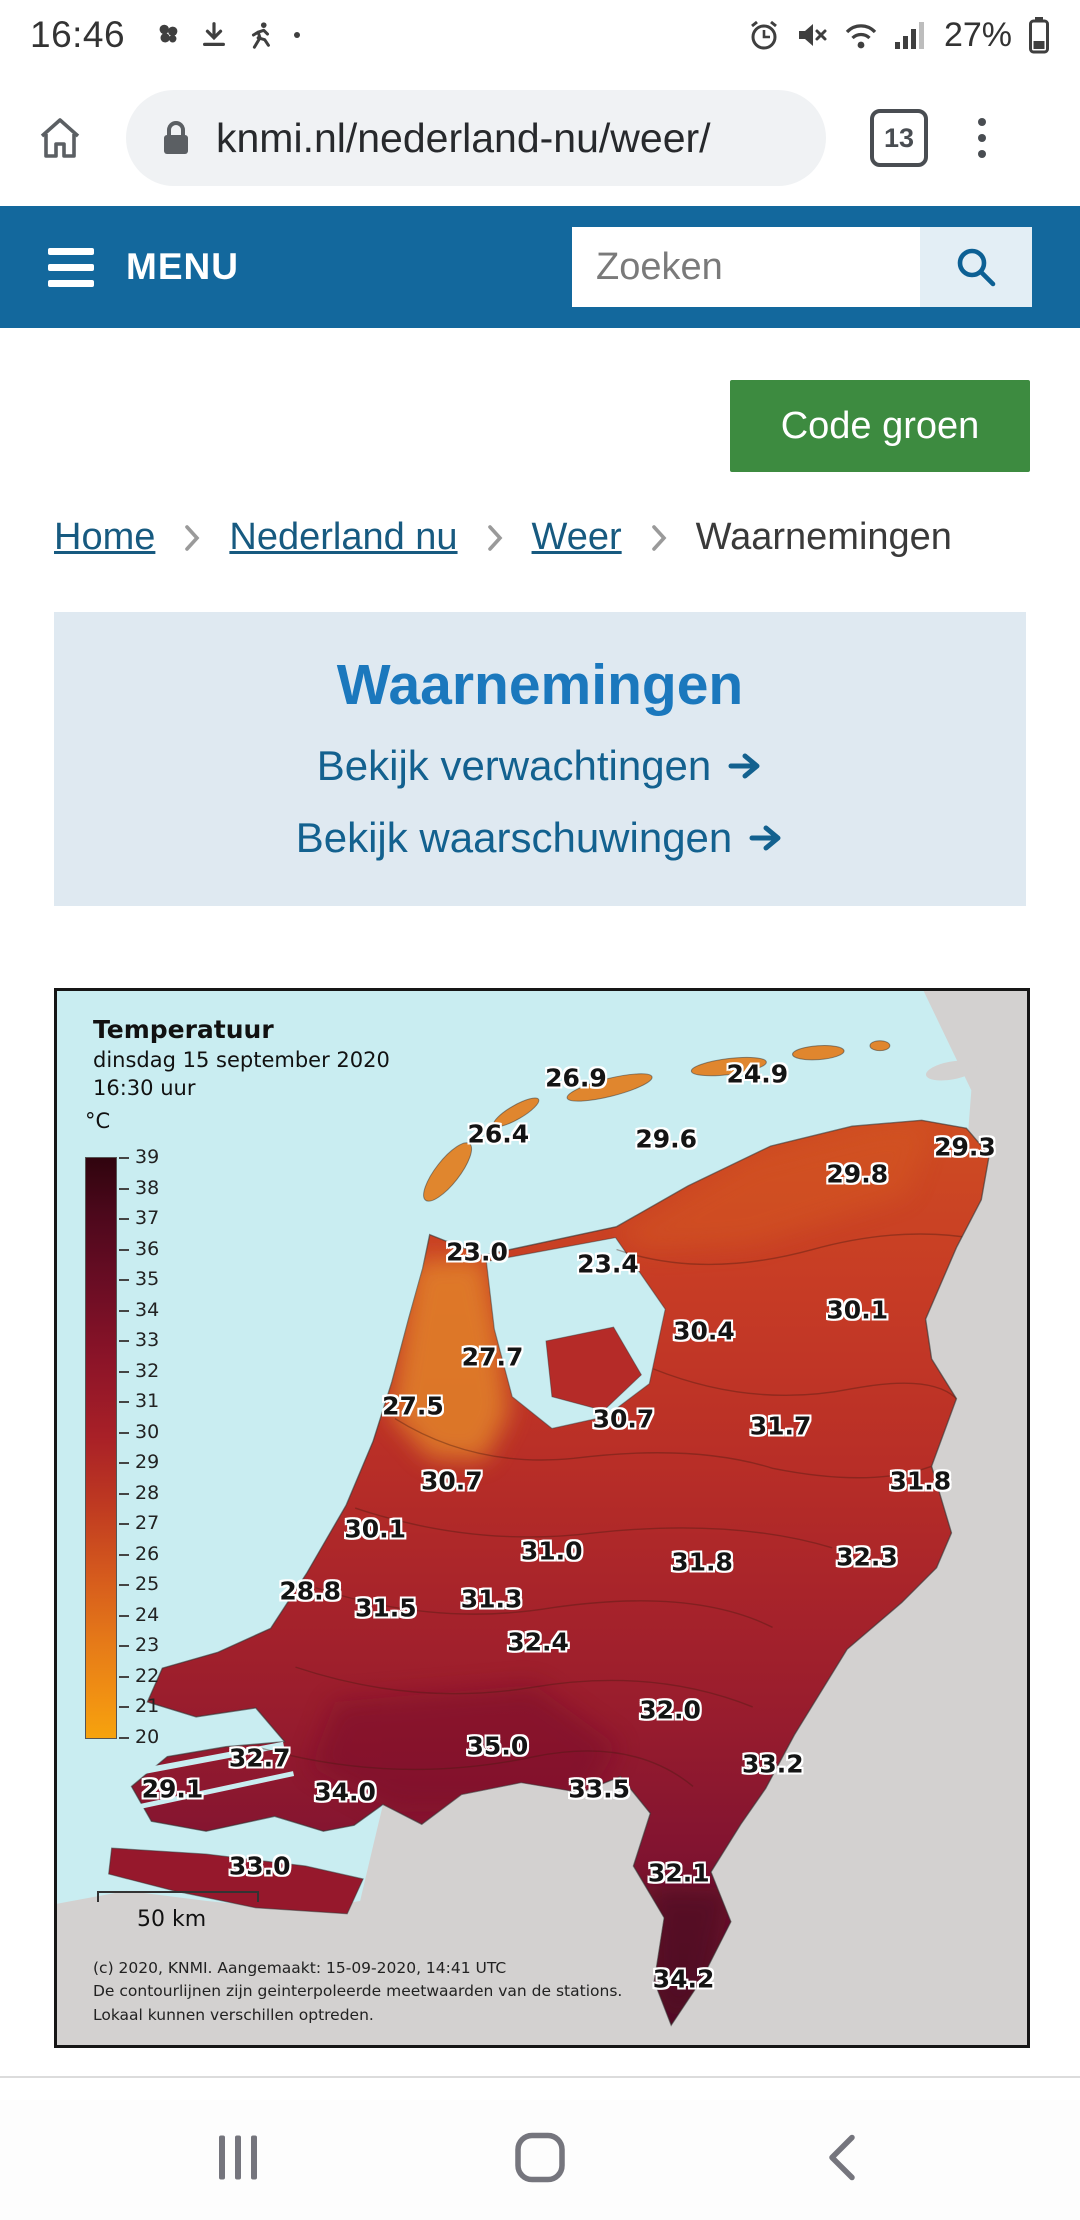  Describe the element at coordinates (238, 2160) in the screenshot. I see `recents-button` at that location.